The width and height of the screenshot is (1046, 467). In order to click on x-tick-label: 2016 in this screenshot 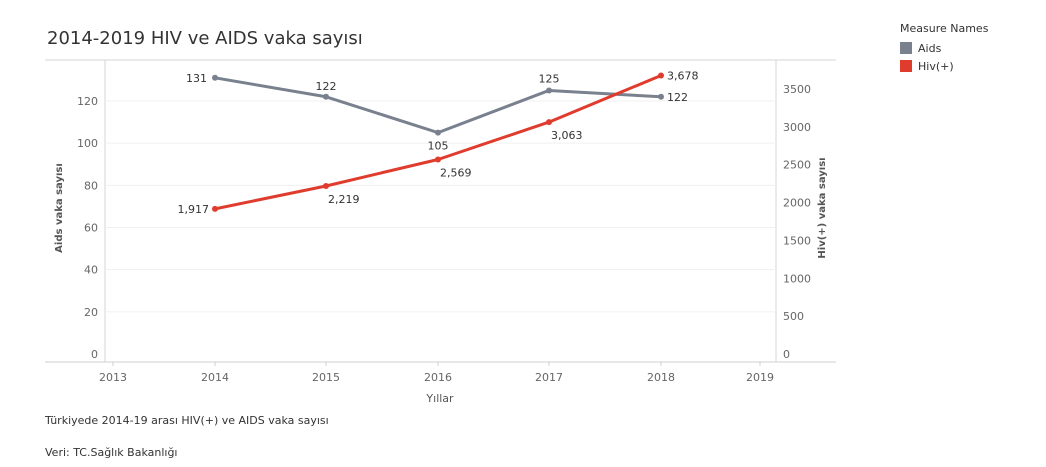, I will do `click(438, 377)`.